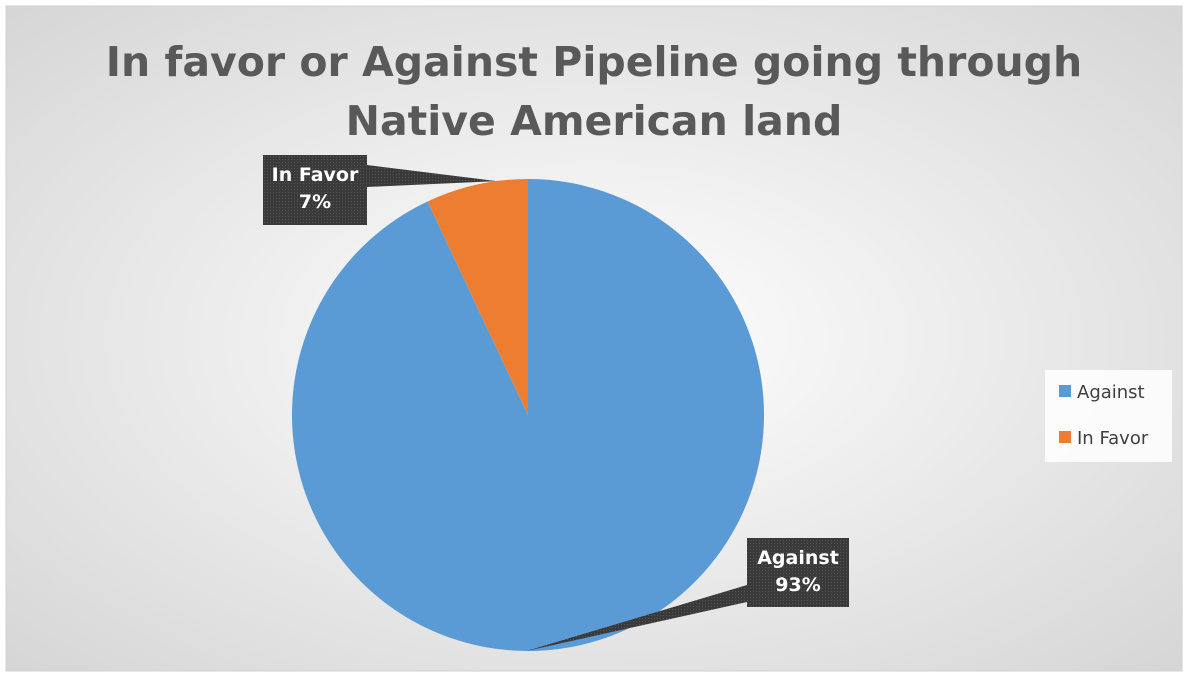 Image resolution: width=1188 pixels, height=677 pixels. What do you see at coordinates (432, 176) in the screenshot?
I see `leader-line-in-favor` at bounding box center [432, 176].